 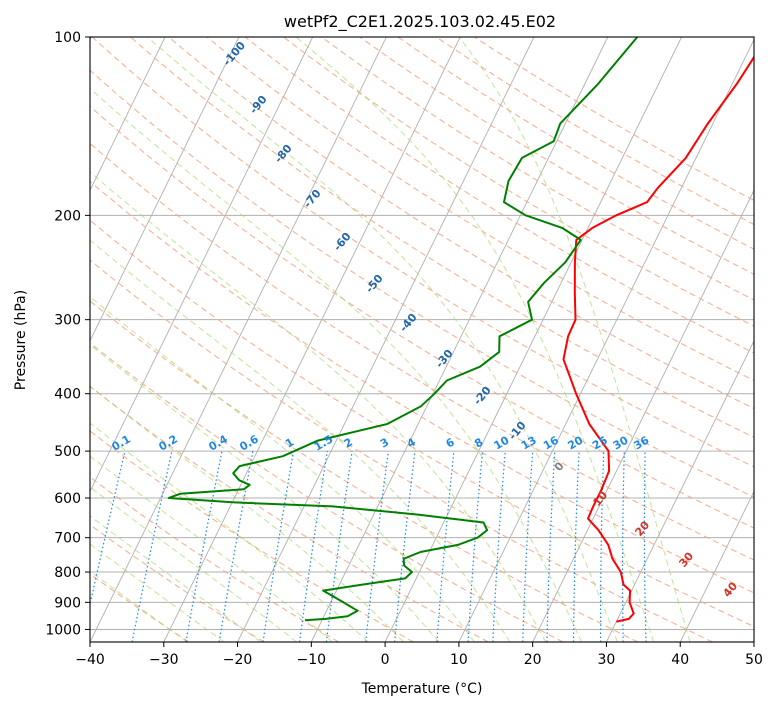 What do you see at coordinates (607, 660) in the screenshot?
I see `x-tick-label: 30` at bounding box center [607, 660].